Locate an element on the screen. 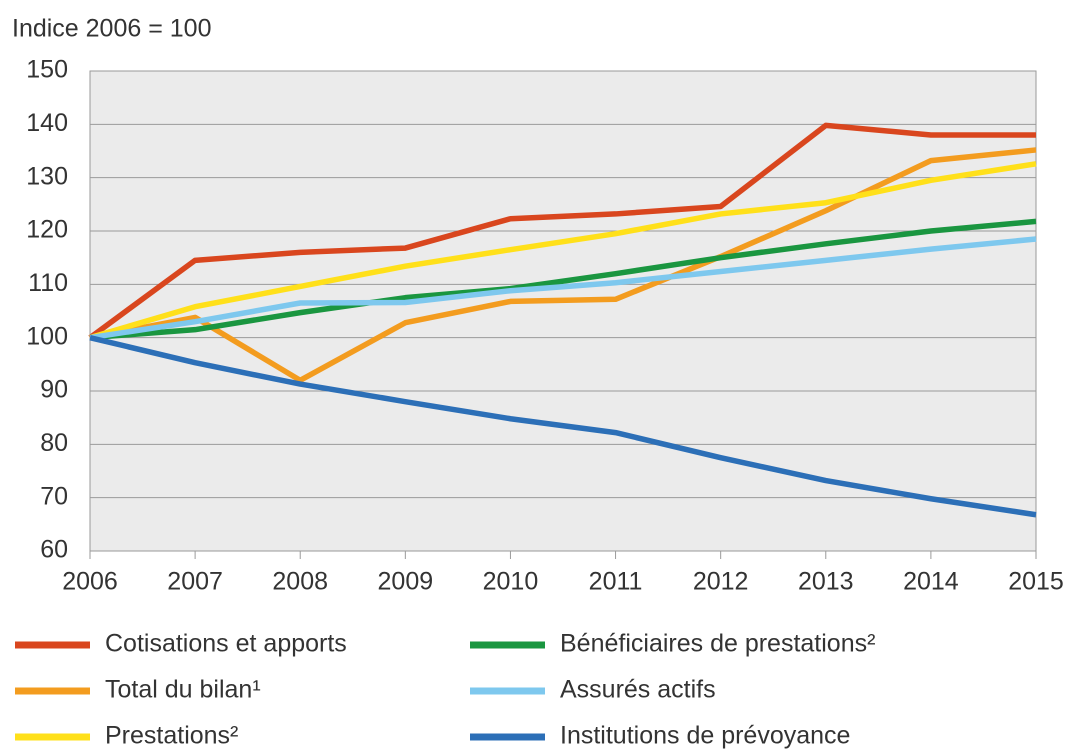 This screenshot has width=1072, height=753. y-tick-label: 110 is located at coordinates (48, 283).